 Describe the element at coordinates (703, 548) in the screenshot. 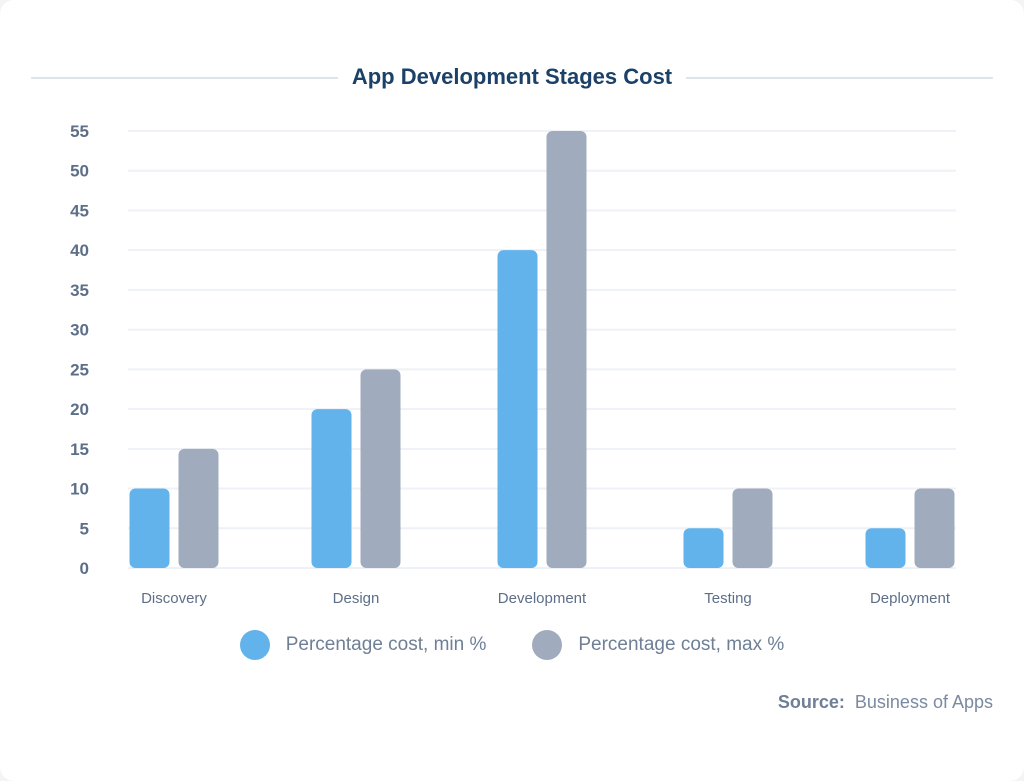

I see `bar-testing-min` at that location.